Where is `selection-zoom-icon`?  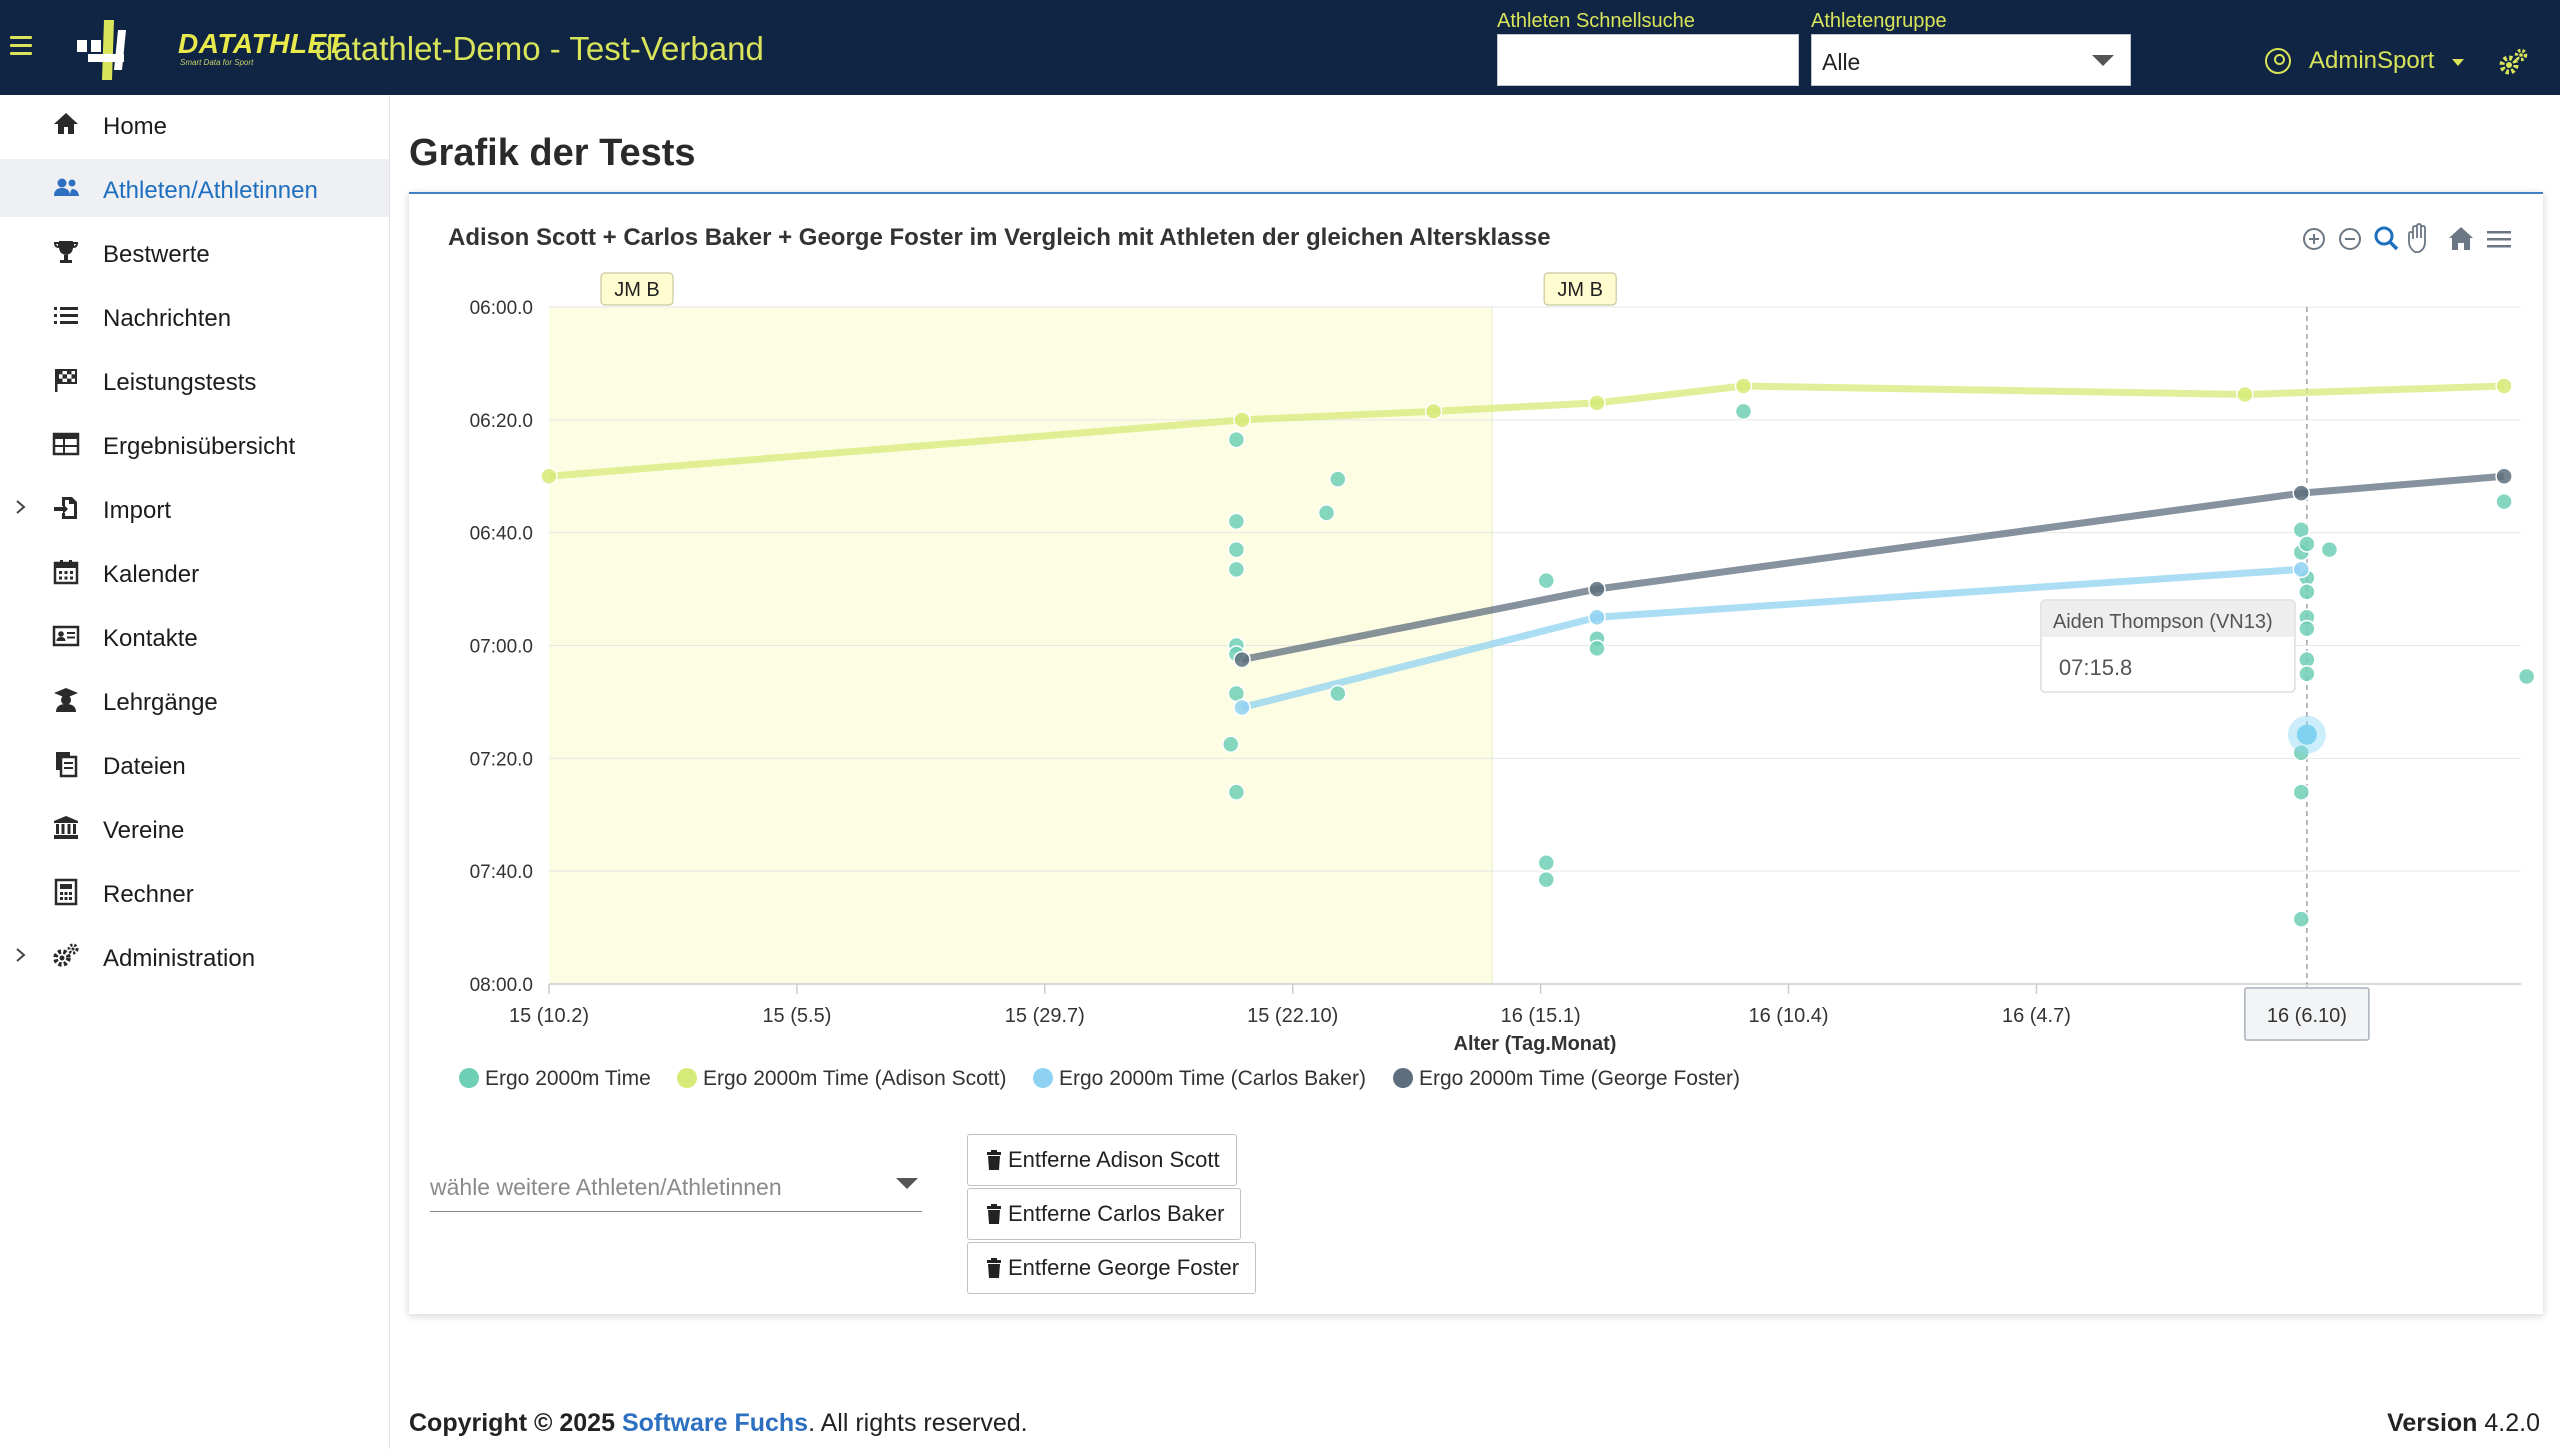
selection-zoom-icon is located at coordinates (2386, 238).